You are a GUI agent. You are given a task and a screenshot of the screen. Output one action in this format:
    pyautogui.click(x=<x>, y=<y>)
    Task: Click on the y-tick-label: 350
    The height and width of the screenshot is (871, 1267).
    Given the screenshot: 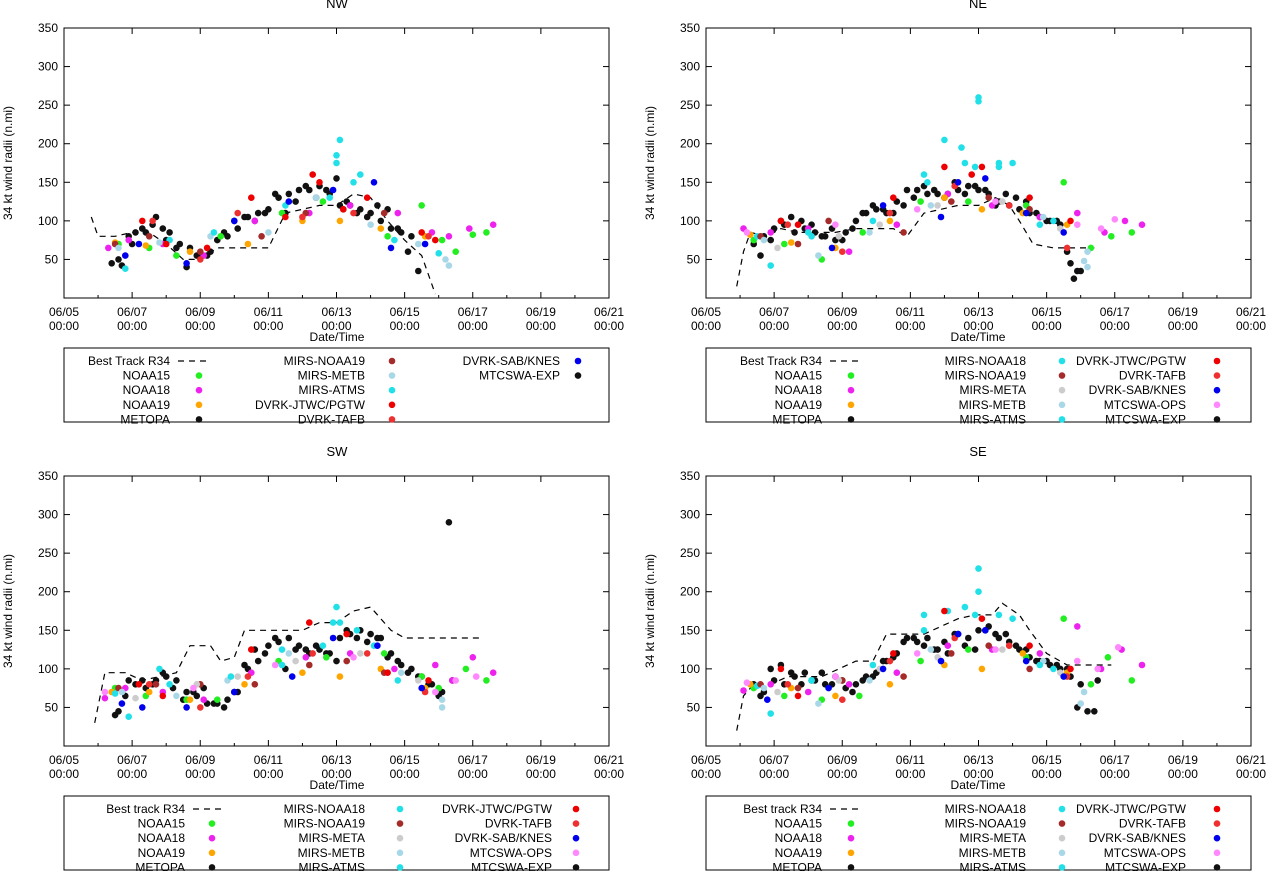 What is the action you would take?
    pyautogui.click(x=690, y=28)
    